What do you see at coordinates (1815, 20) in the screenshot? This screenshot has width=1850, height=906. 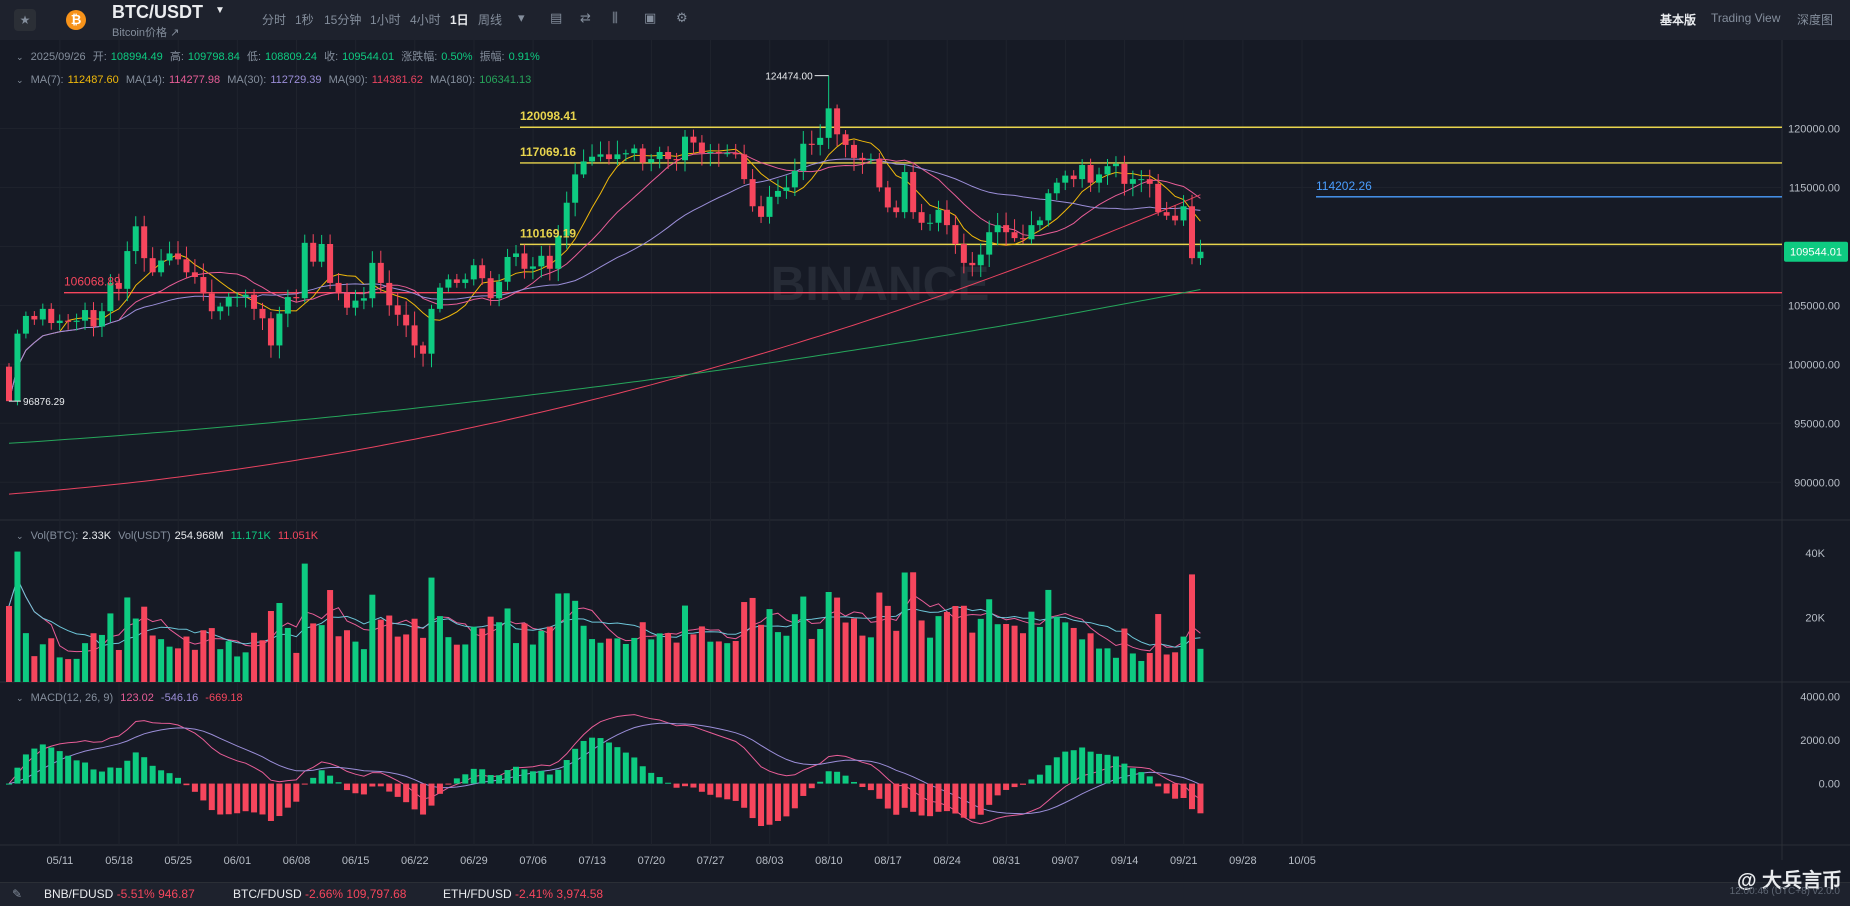 I see `tab-depth: 深度图` at bounding box center [1815, 20].